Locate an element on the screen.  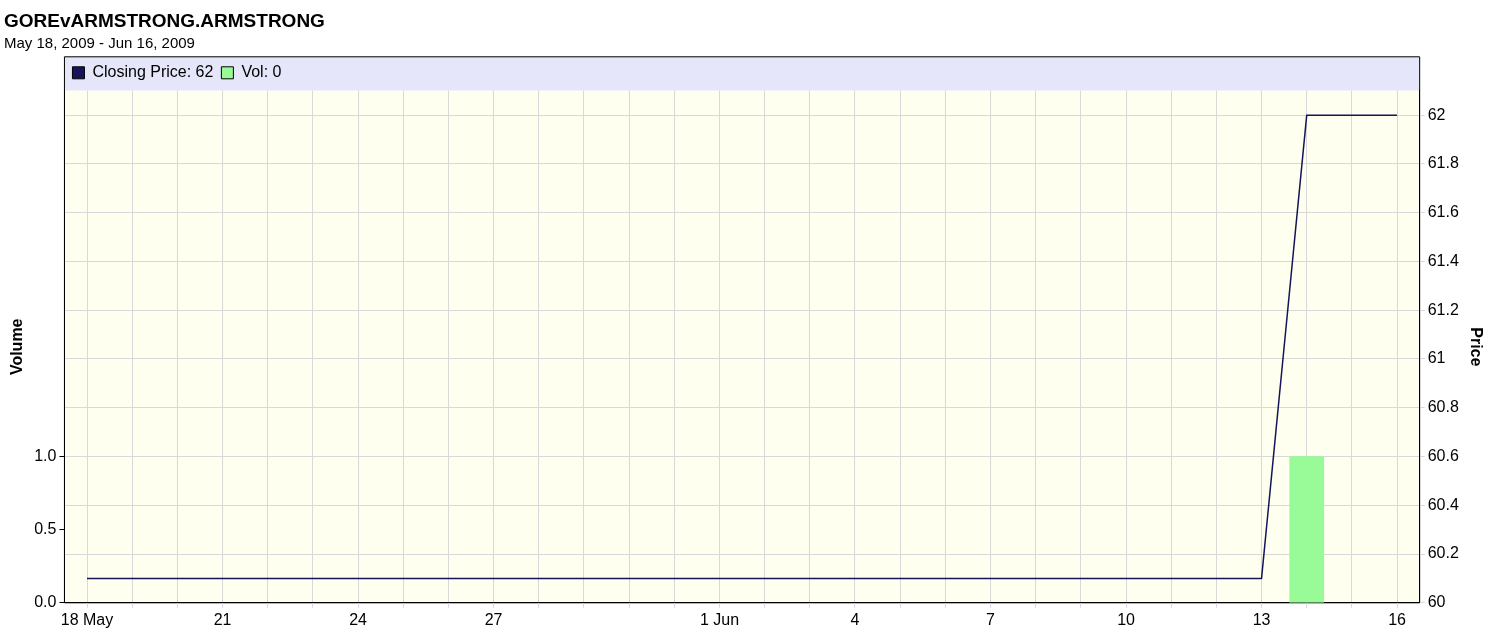
y-axis-title: Volume is located at coordinates (17, 347).